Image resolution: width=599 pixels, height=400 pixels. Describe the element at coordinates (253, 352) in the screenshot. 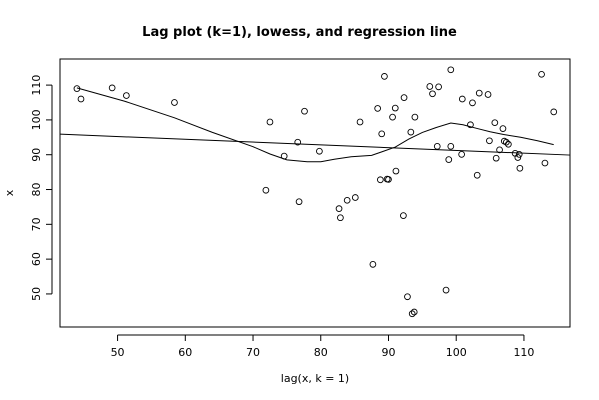

I see `x-tick-label: 70` at that location.